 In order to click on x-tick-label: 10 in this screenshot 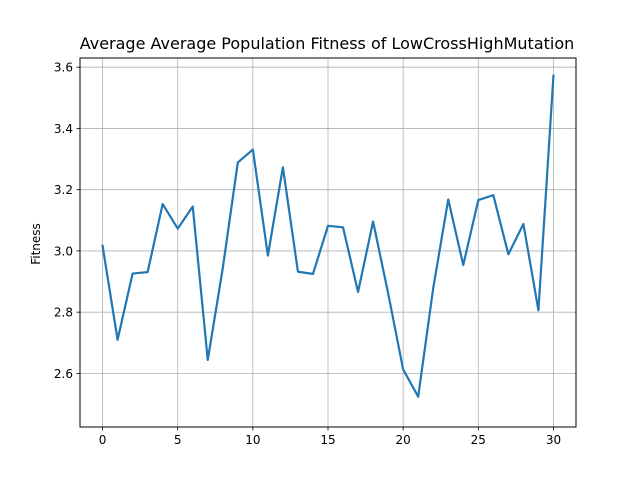, I will do `click(252, 440)`.